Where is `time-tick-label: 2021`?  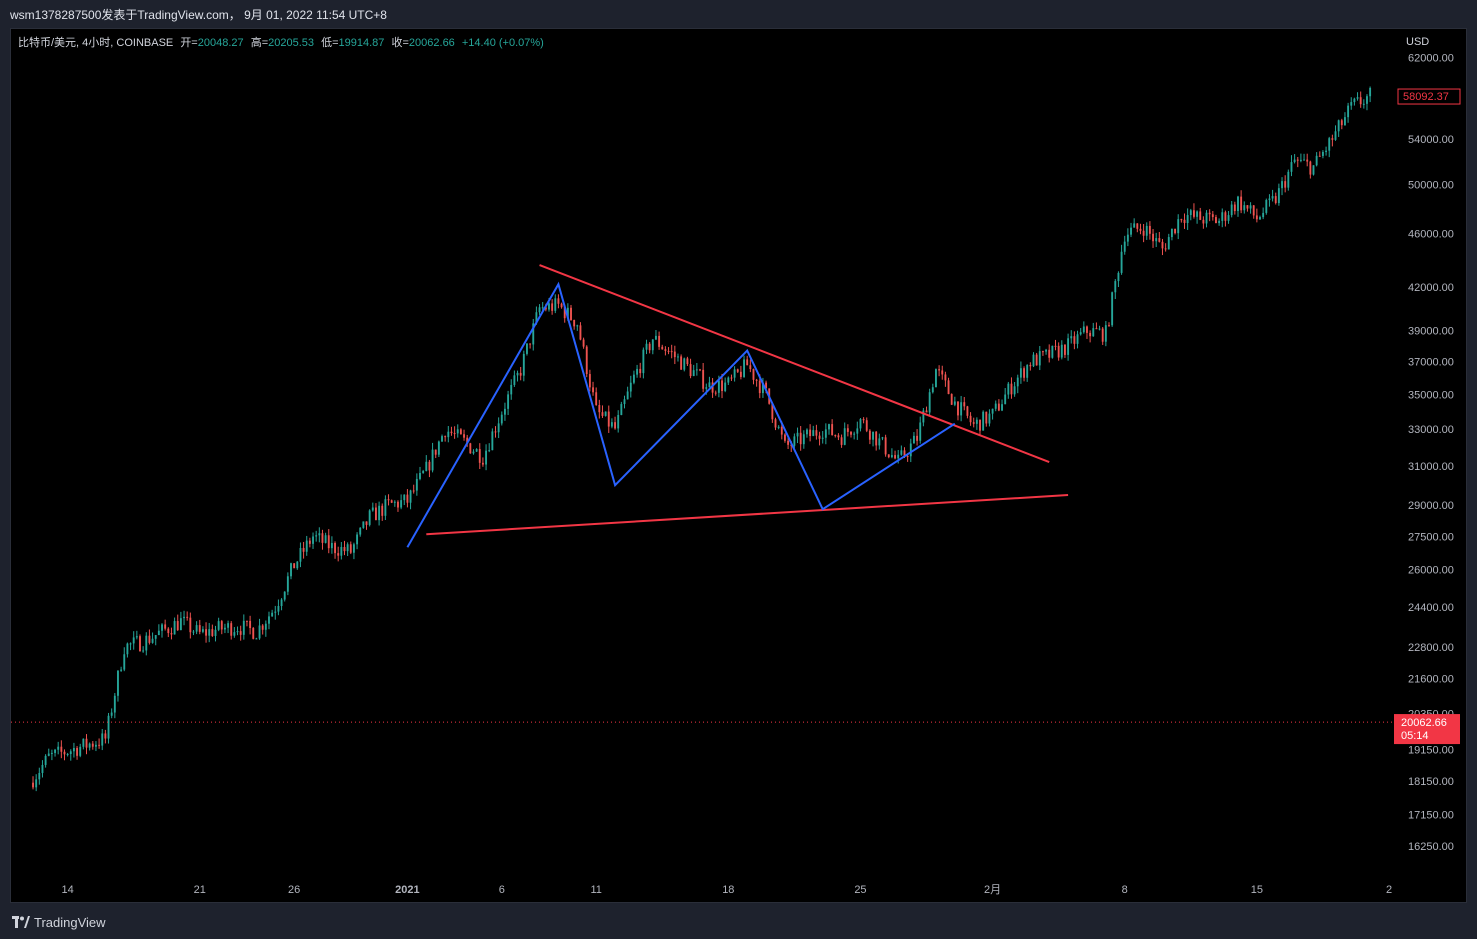 time-tick-label: 2021 is located at coordinates (407, 890).